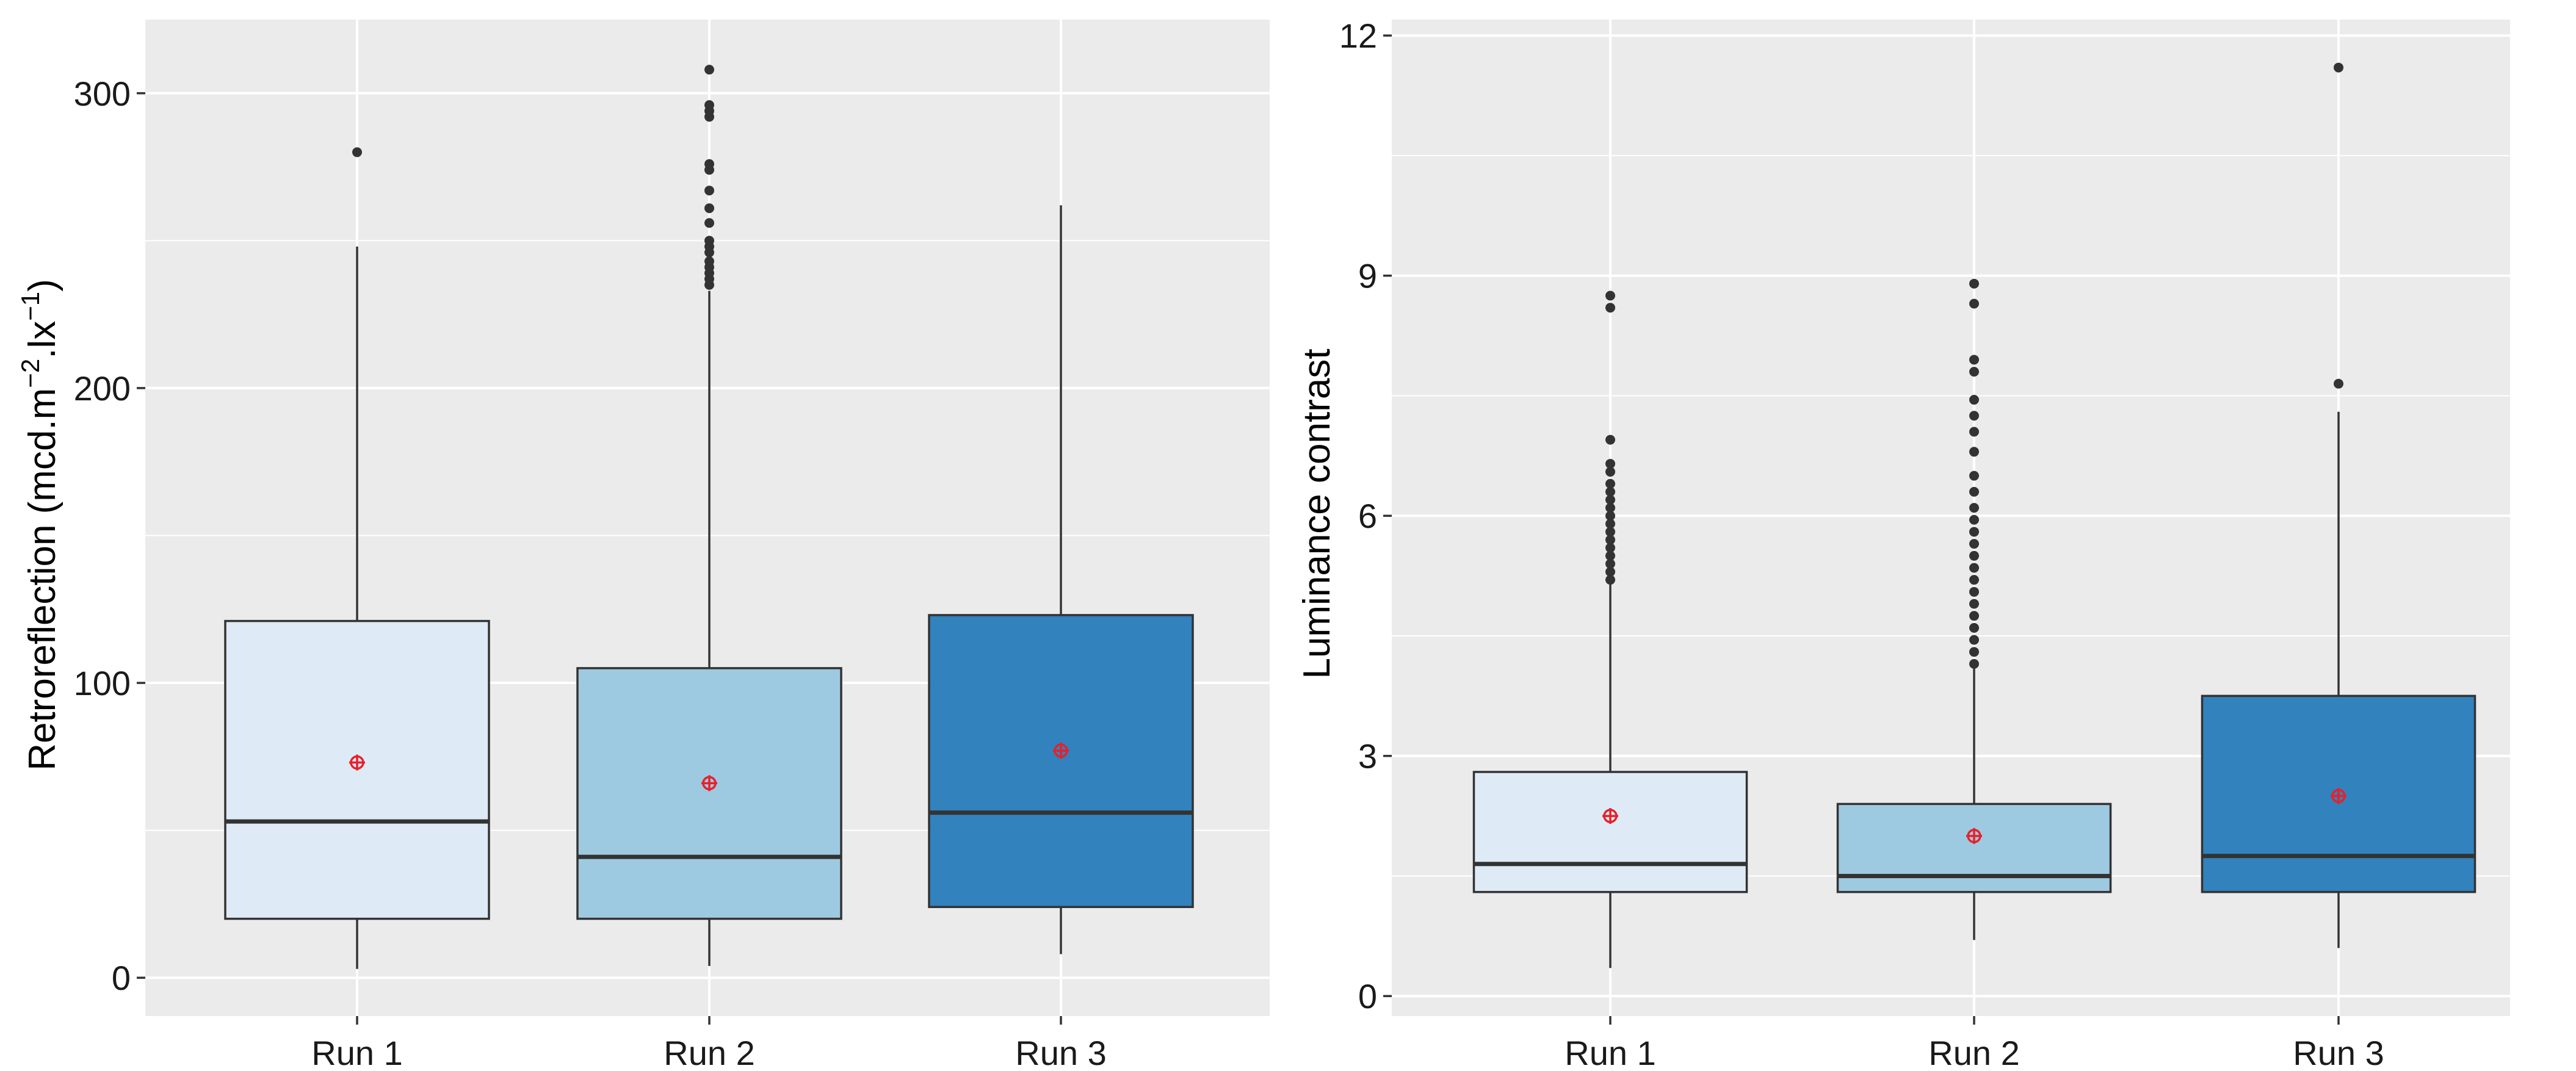 Image resolution: width=2576 pixels, height=1071 pixels. I want to click on y-tick-label: 3, so click(1367, 756).